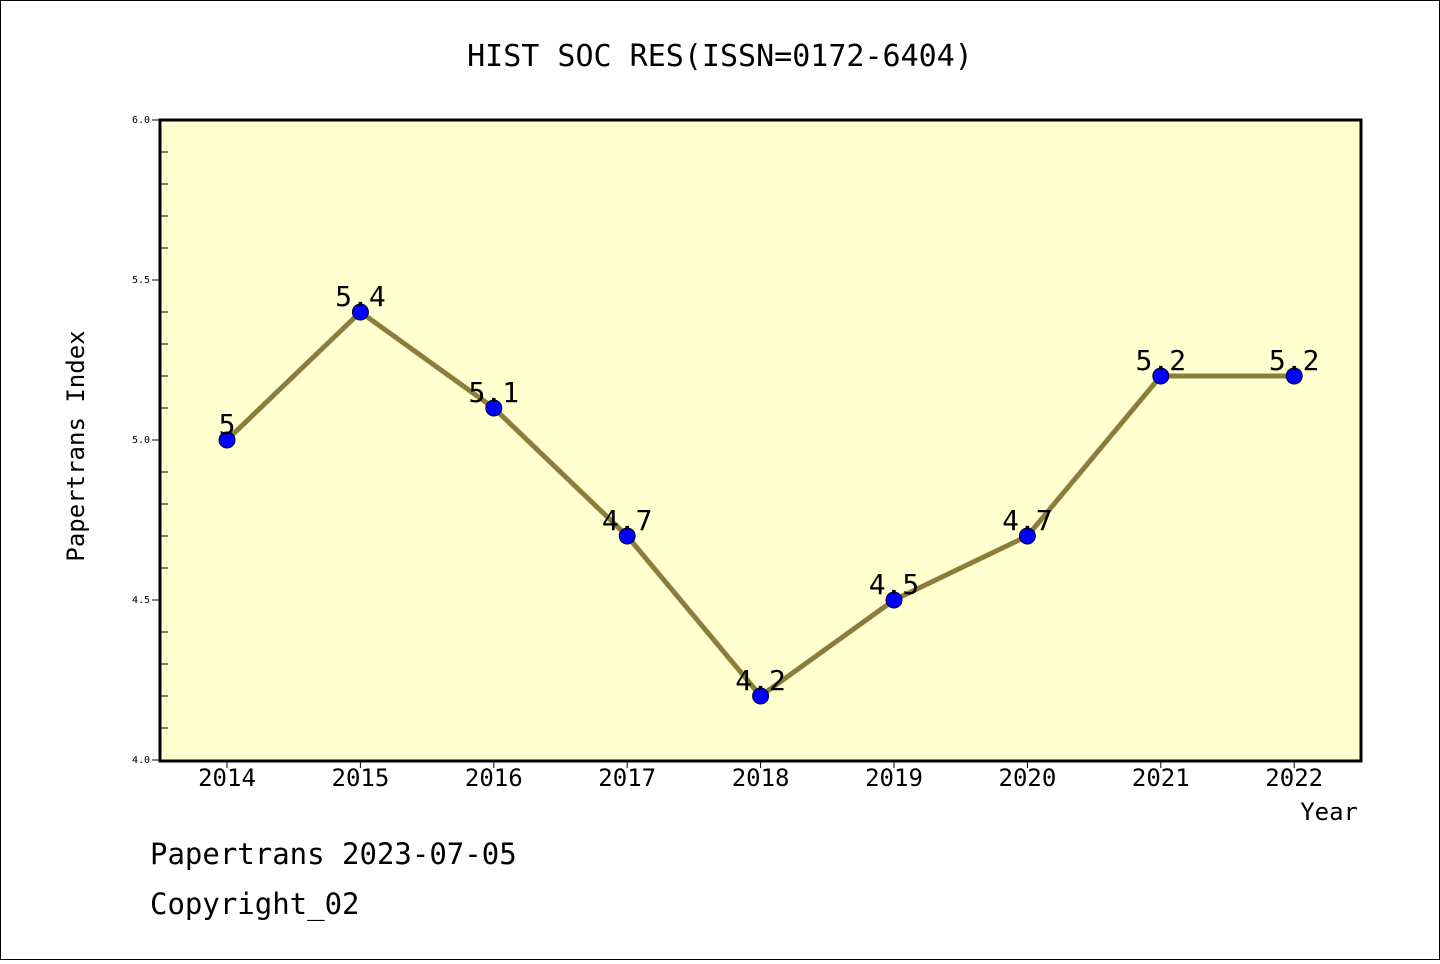 Image resolution: width=1440 pixels, height=964 pixels. Describe the element at coordinates (361, 778) in the screenshot. I see `x-tick-label: 2015` at that location.